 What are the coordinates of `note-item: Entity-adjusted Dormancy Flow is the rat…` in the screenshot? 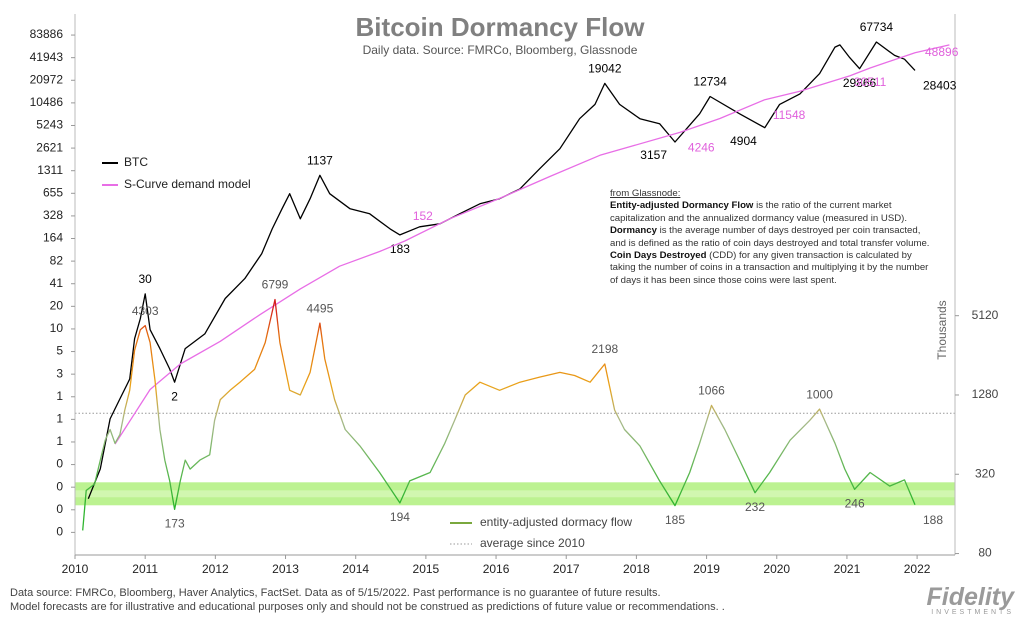 It's located at (774, 212).